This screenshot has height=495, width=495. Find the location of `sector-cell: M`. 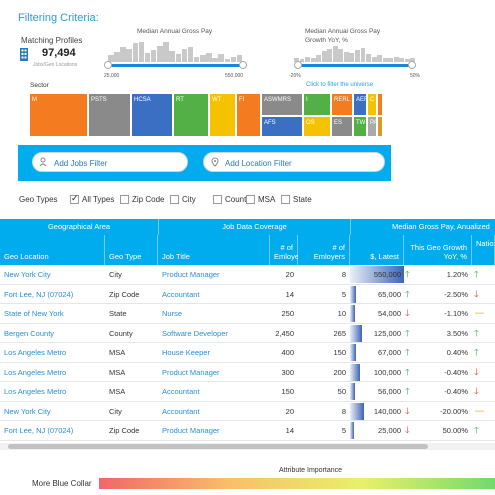

sector-cell: M is located at coordinates (58, 115).